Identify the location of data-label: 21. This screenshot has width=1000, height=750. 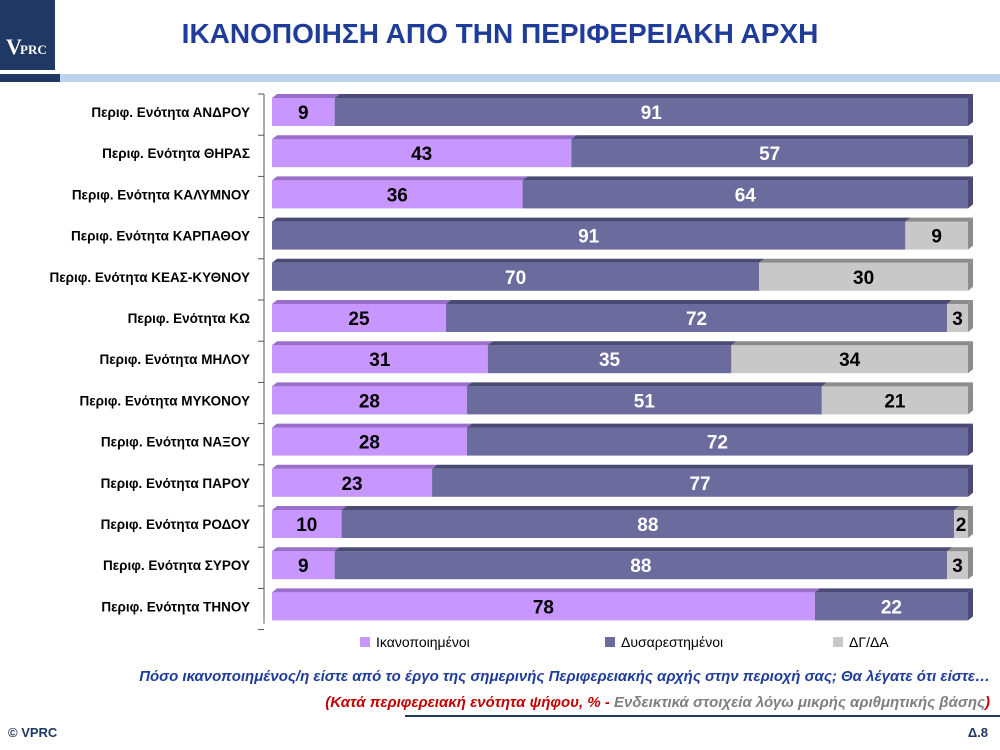
(895, 401).